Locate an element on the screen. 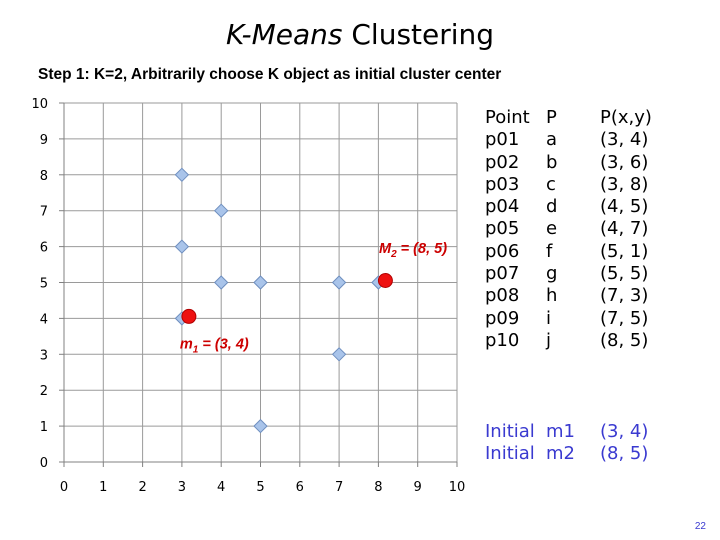 The image size is (720, 540). title-italic-part: K-Means is located at coordinates (284, 34).